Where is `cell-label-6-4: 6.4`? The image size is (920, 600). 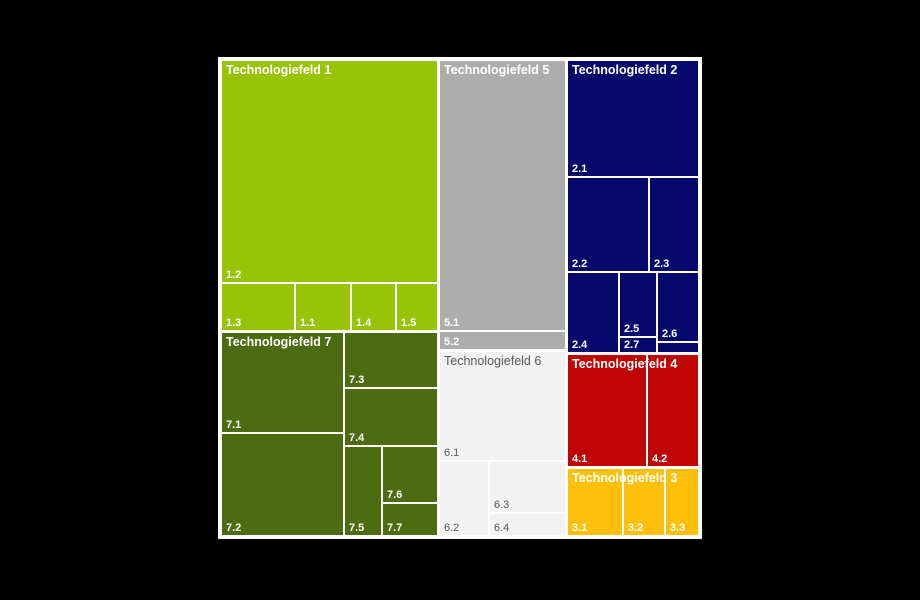
cell-label-6-4: 6.4 is located at coordinates (502, 528).